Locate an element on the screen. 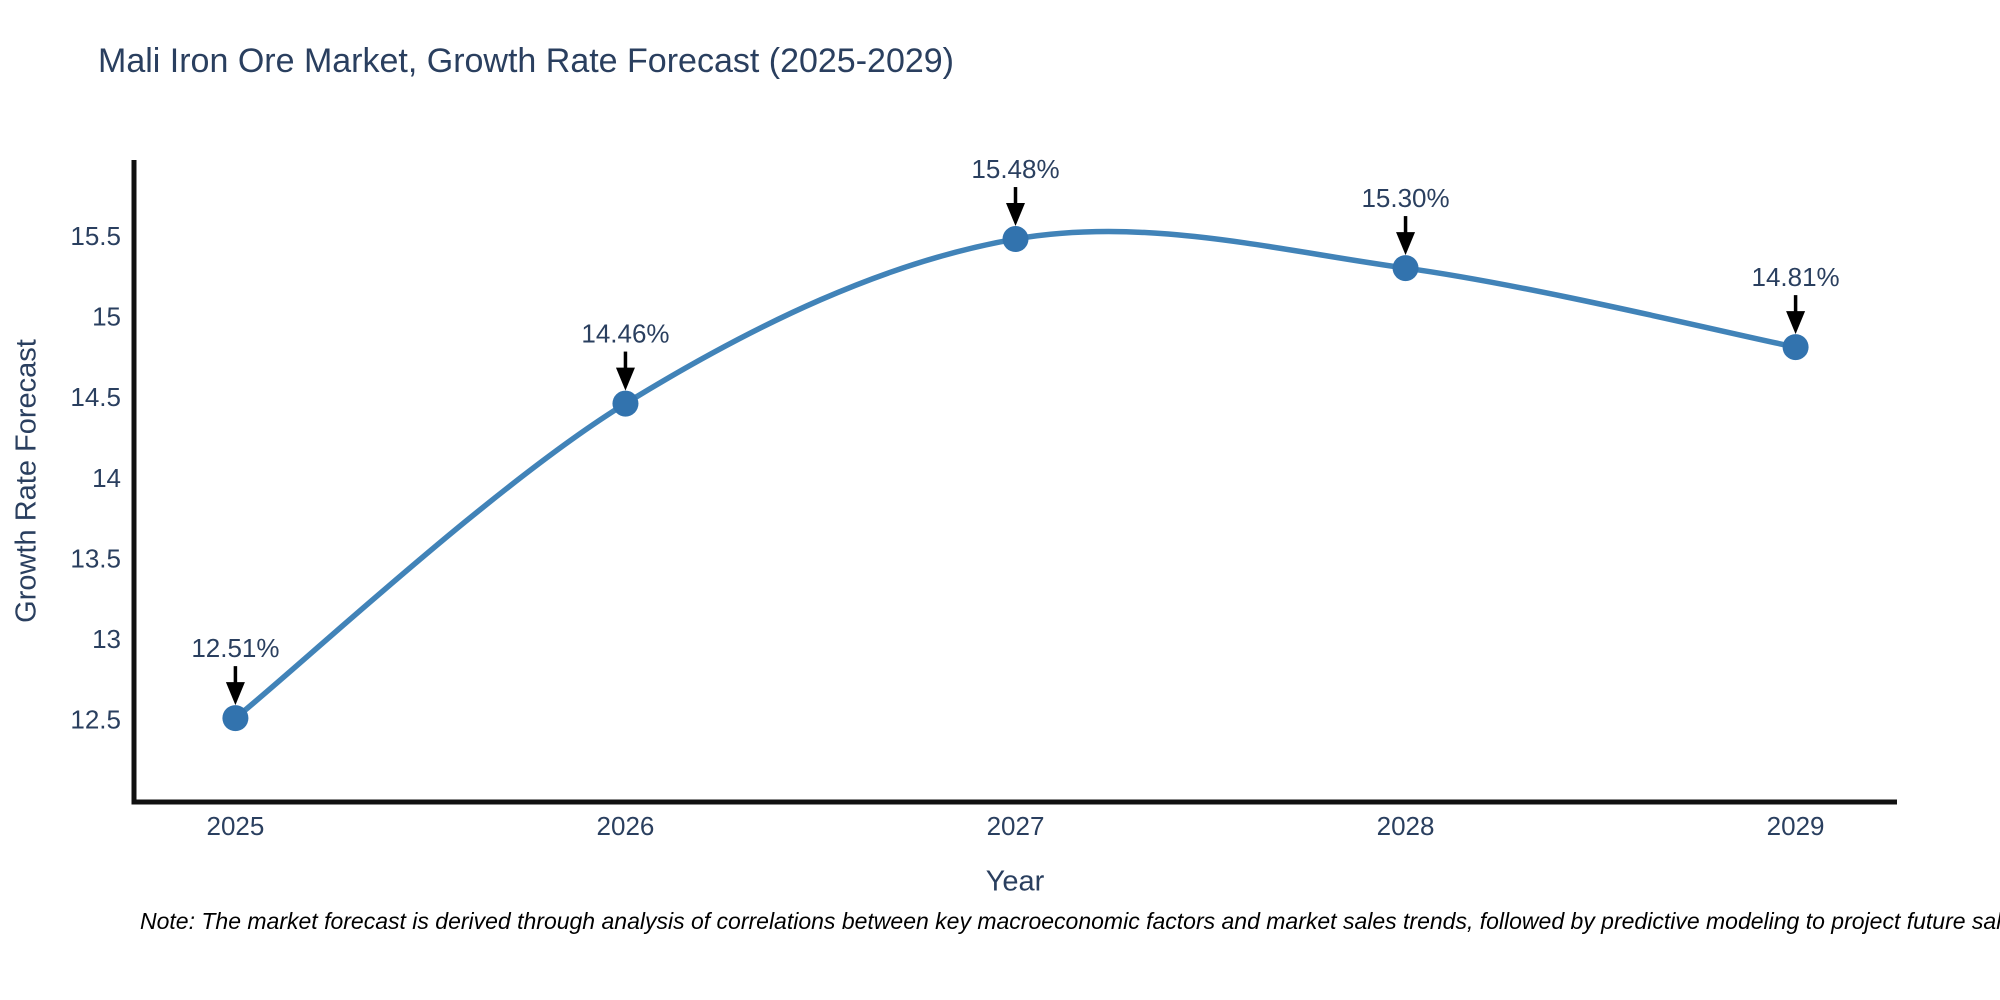 The image size is (2000, 1000). data-point-label: 14.81% is located at coordinates (1795, 277).